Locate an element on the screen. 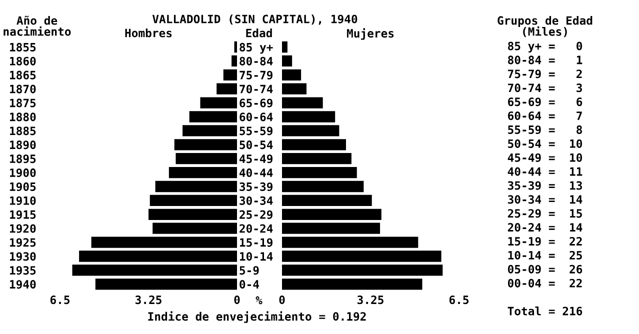 The width and height of the screenshot is (639, 334). y-tick-label: 10-14 is located at coordinates (256, 256).